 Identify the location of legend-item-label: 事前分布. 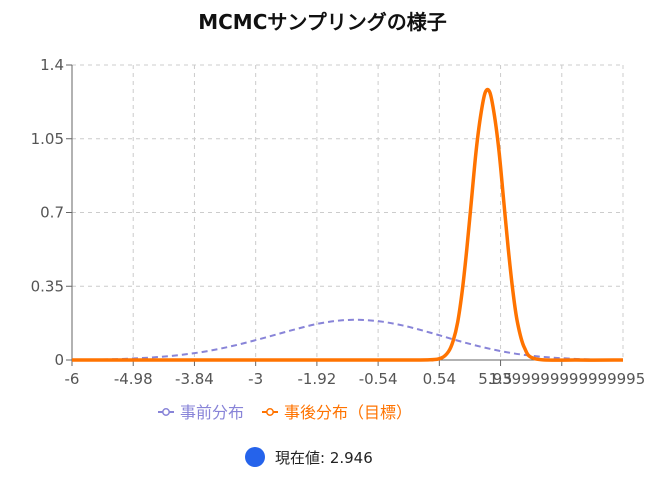
(212, 412).